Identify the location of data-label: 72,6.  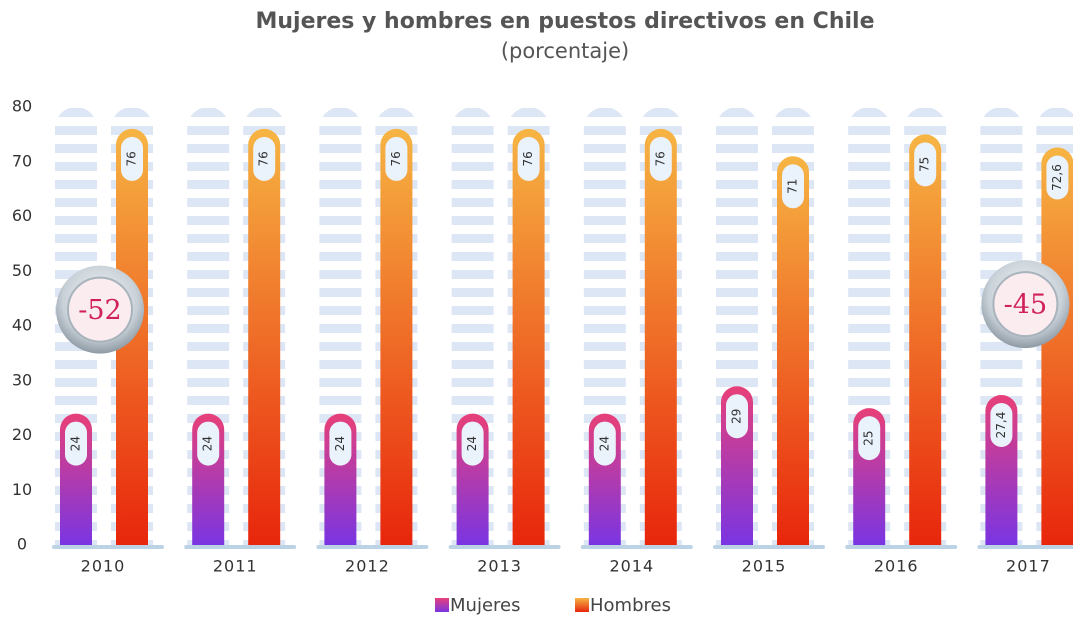
(1057, 177).